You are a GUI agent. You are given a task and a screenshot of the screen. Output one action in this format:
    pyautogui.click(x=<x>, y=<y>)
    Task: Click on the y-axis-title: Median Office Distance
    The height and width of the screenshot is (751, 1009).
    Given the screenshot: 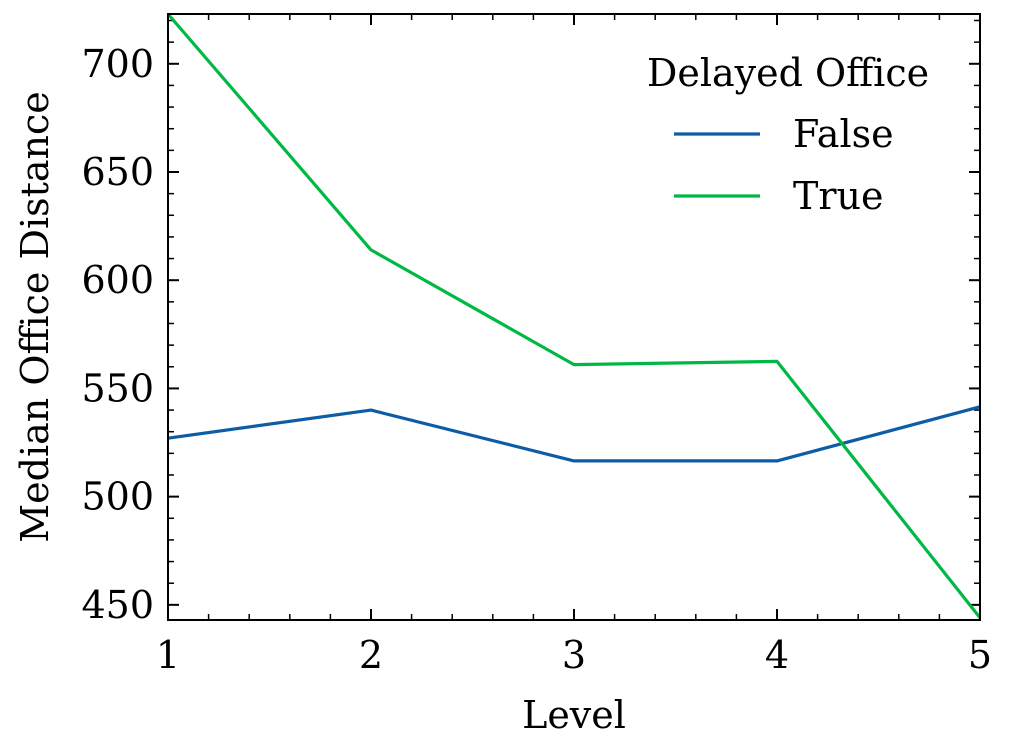 What is the action you would take?
    pyautogui.click(x=35, y=317)
    